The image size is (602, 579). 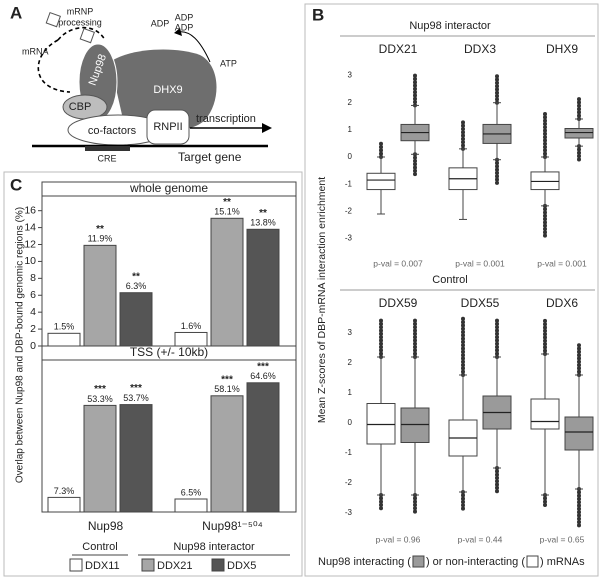 What do you see at coordinates (480, 303) in the screenshot?
I see `category-label: DDX55` at bounding box center [480, 303].